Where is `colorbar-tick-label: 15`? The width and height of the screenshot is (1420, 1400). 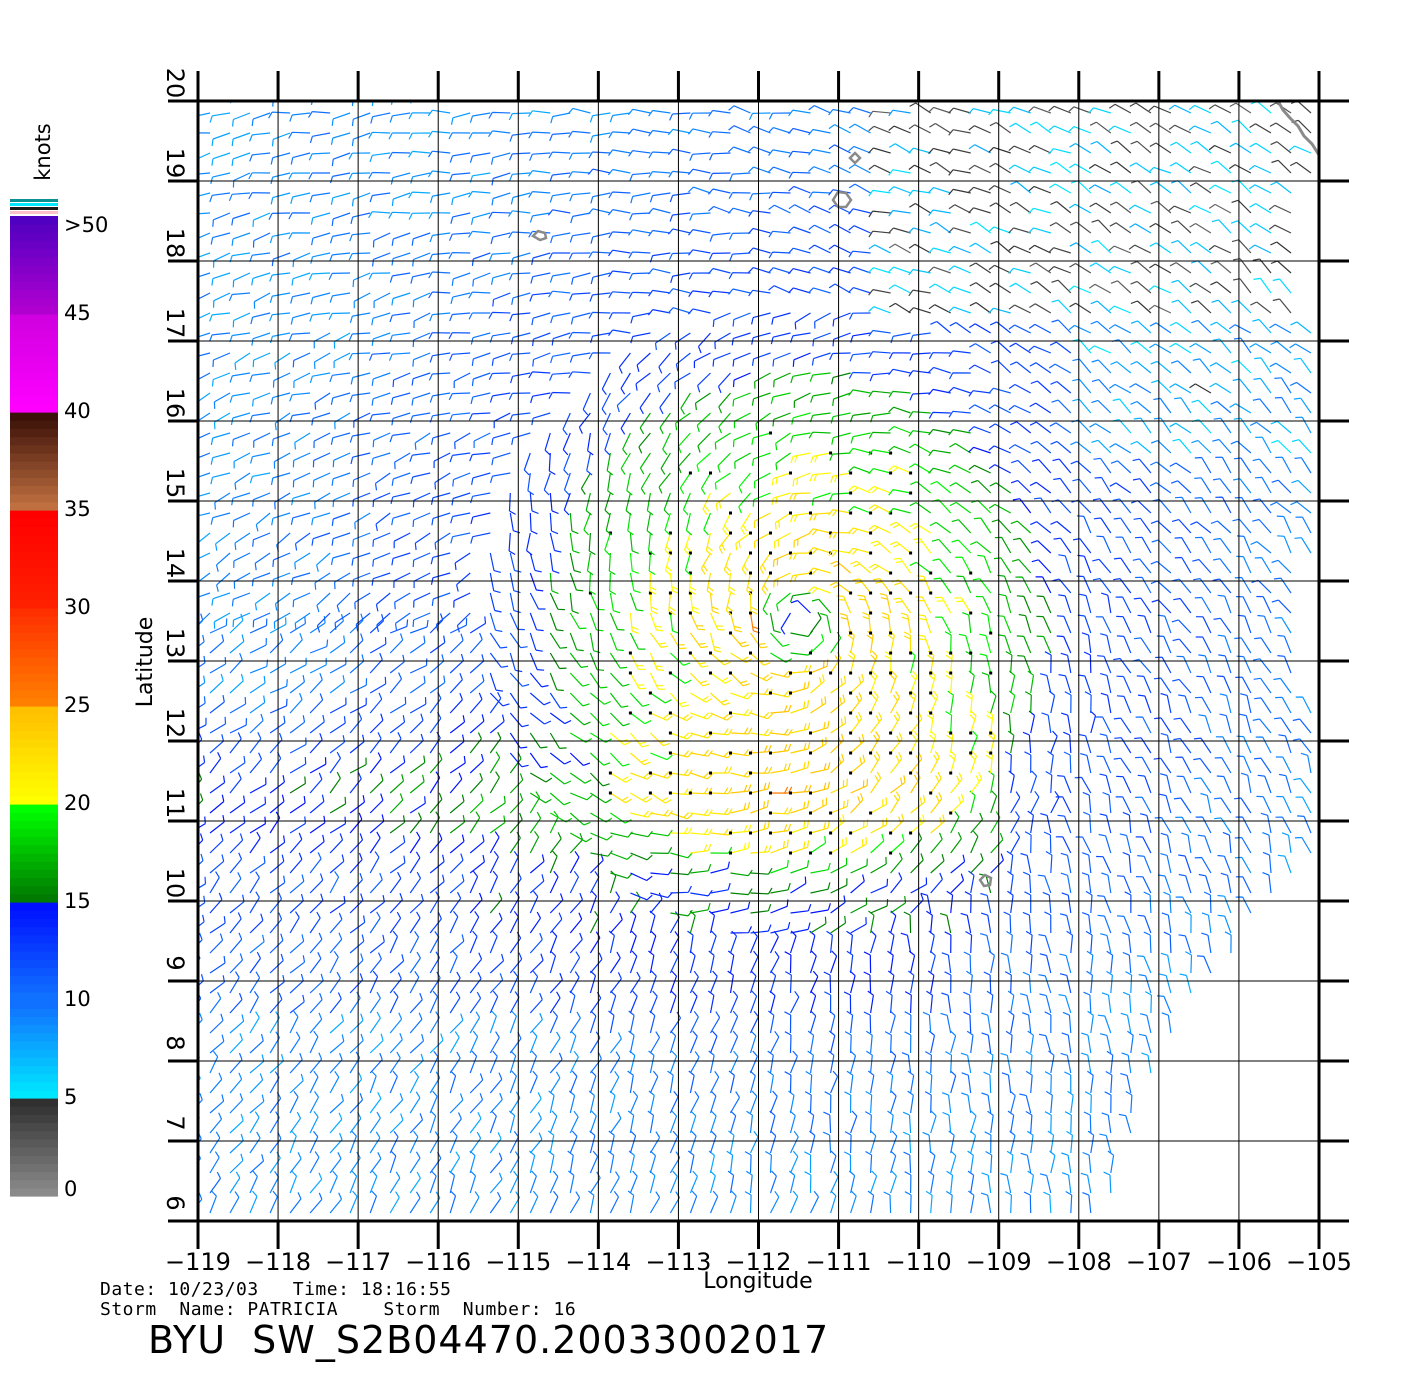 colorbar-tick-label: 15 is located at coordinates (77, 901).